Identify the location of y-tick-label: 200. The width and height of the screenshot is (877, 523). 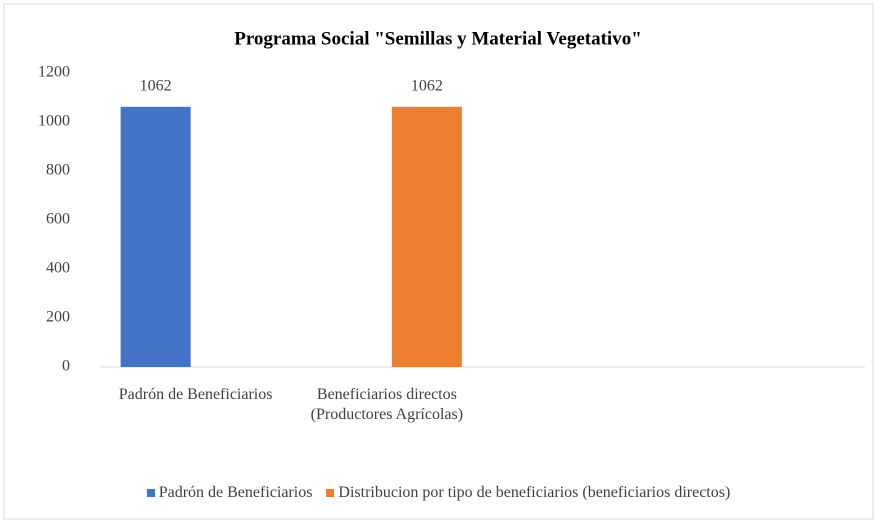
(58, 317).